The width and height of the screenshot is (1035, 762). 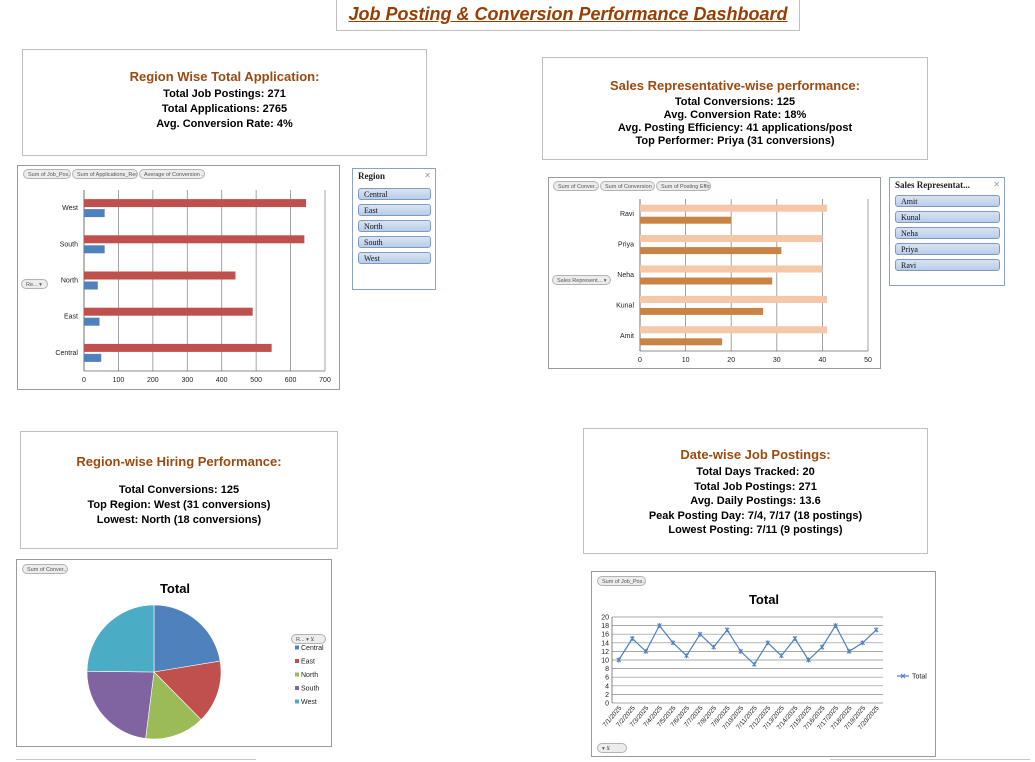 I want to click on slicer-item-south: South, so click(x=394, y=242).